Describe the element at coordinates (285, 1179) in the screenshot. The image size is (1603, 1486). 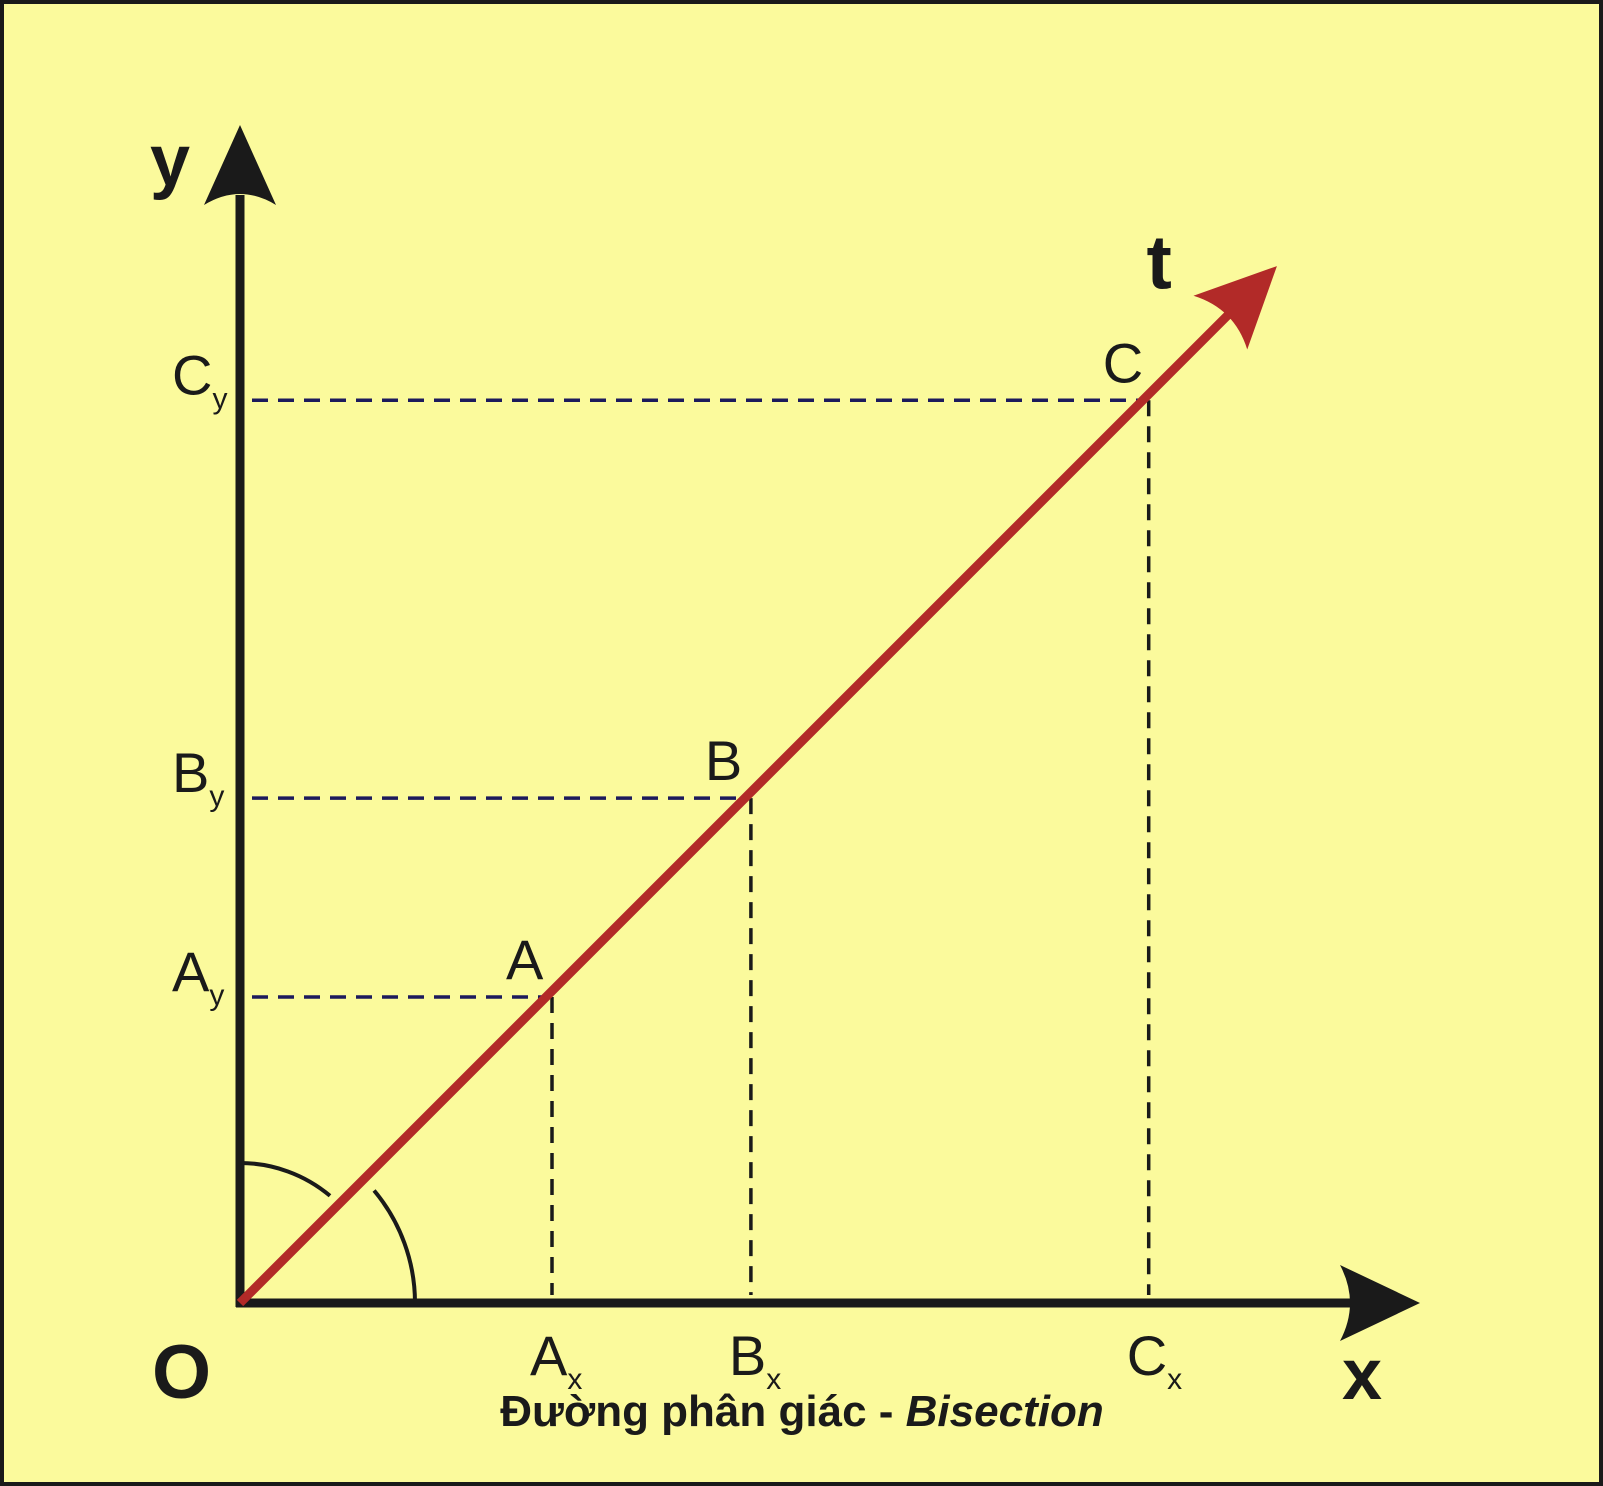
I see `angle-arc-upper-icon` at that location.